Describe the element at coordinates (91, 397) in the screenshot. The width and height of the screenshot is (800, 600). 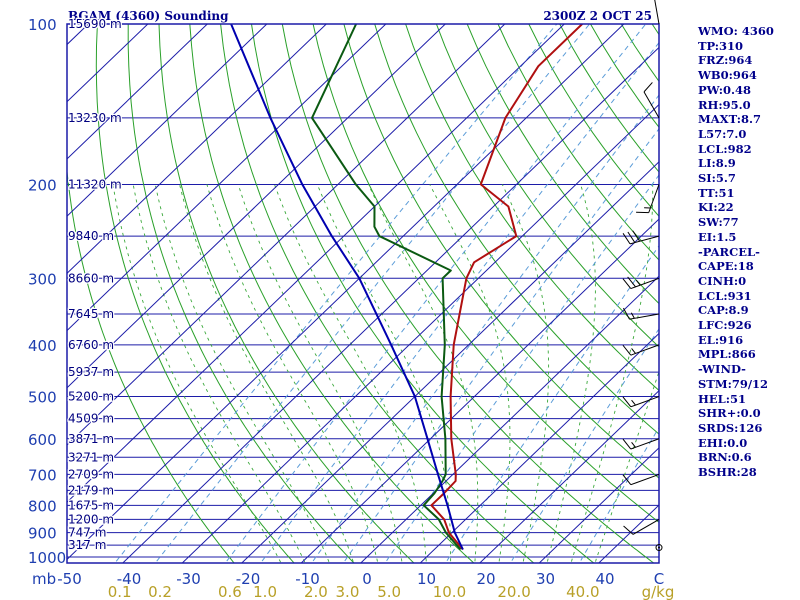
I see `height-label: 5200 m` at that location.